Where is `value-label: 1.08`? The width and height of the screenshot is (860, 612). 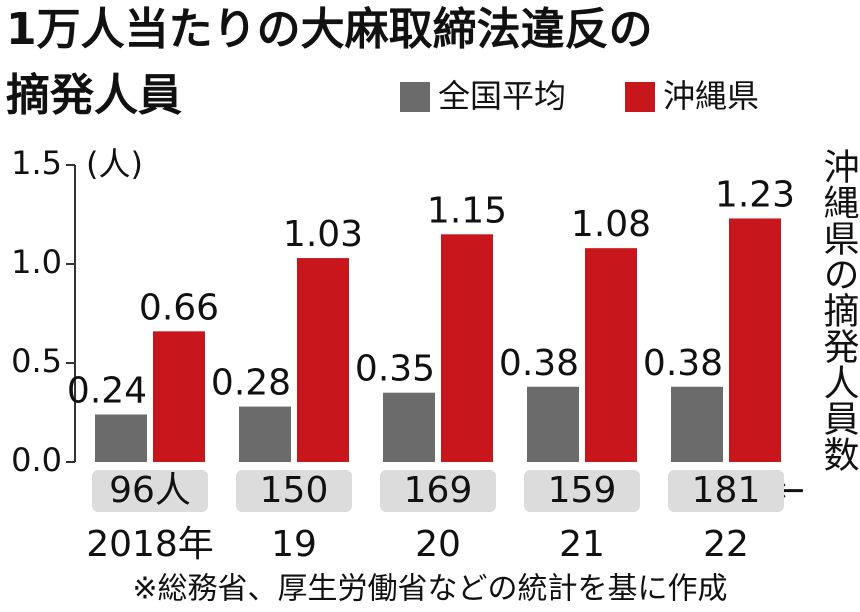 value-label: 1.08 is located at coordinates (611, 224).